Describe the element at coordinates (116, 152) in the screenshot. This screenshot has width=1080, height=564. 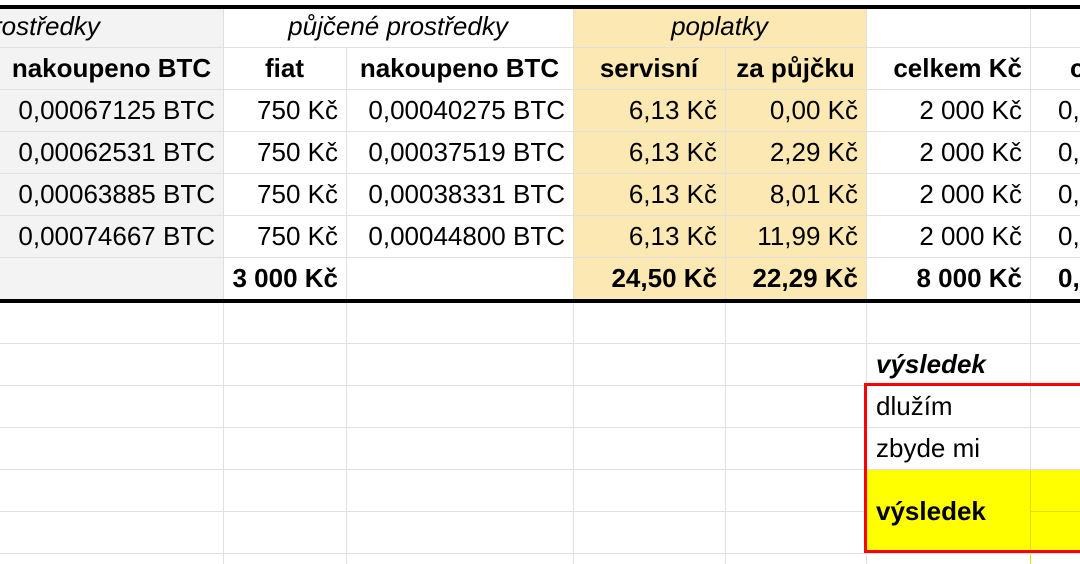
I see `cell-own-btc: 0,00062531 BTC` at that location.